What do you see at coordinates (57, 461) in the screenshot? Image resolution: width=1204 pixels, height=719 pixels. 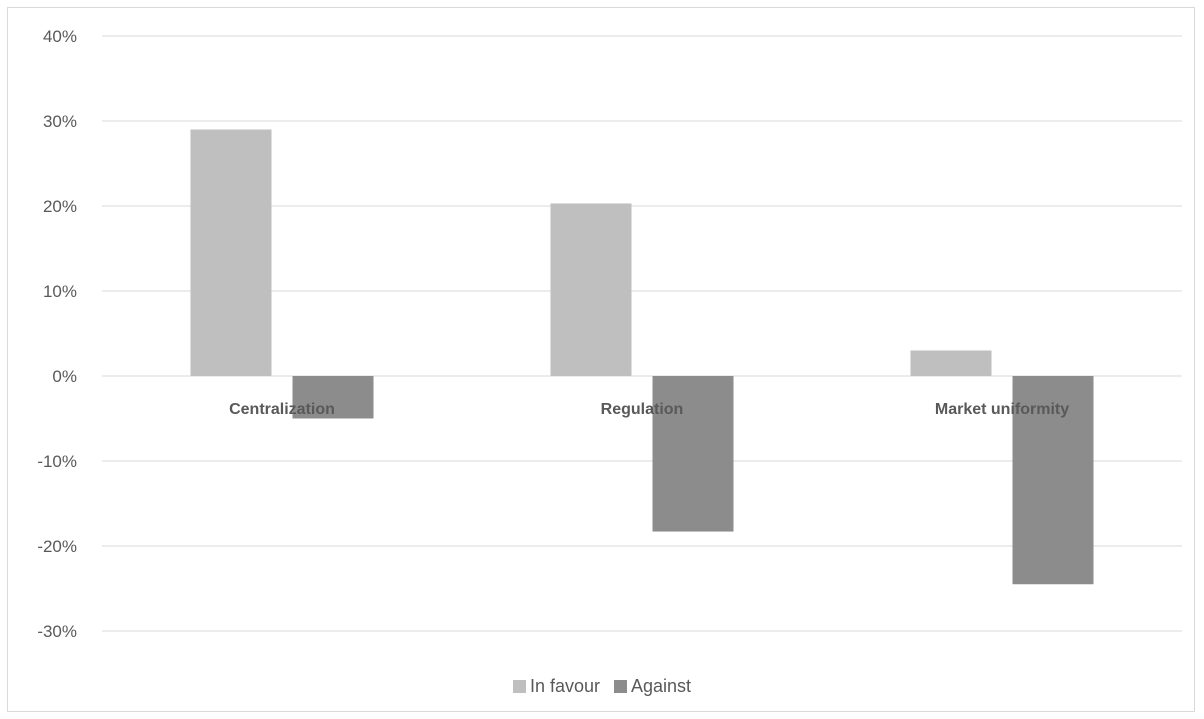 I see `y-tick-label: -10%` at bounding box center [57, 461].